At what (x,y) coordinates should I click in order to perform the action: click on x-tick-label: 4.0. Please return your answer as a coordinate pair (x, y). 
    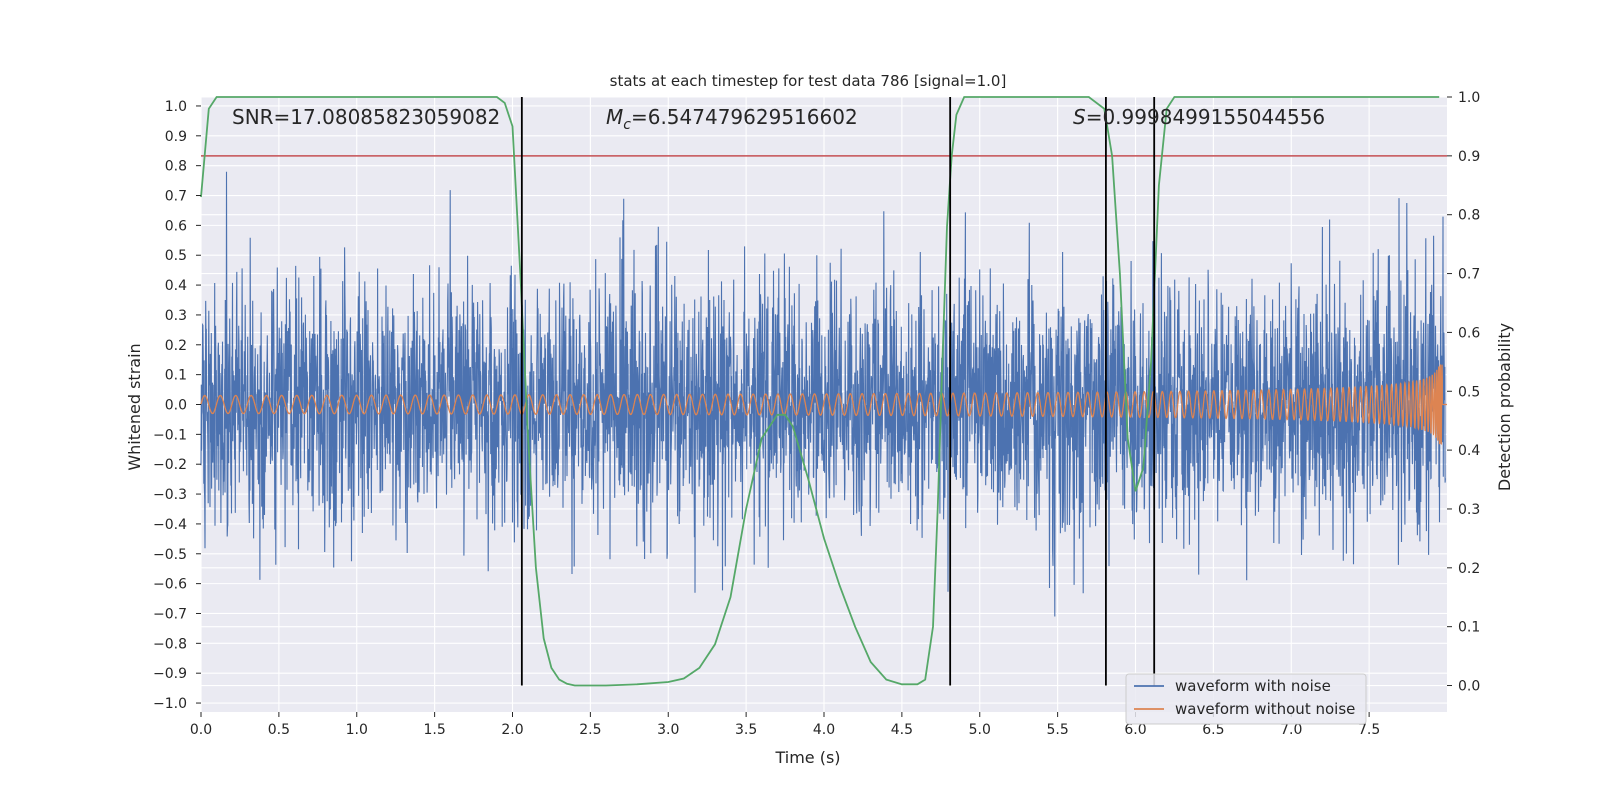
    Looking at the image, I should click on (824, 730).